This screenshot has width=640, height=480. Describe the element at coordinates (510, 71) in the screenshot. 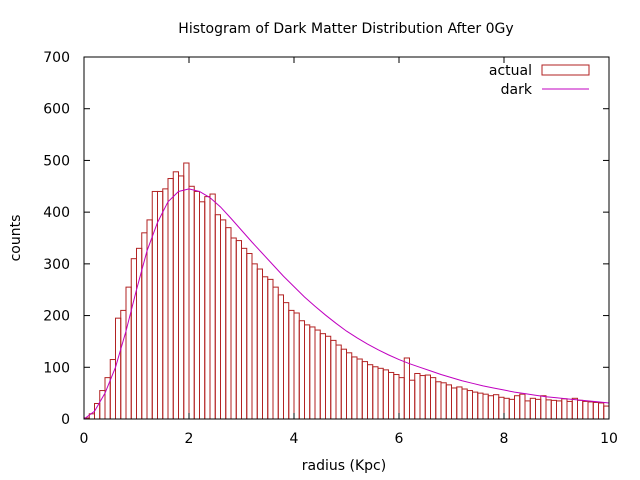

I see `legend-label-actual: actual` at that location.